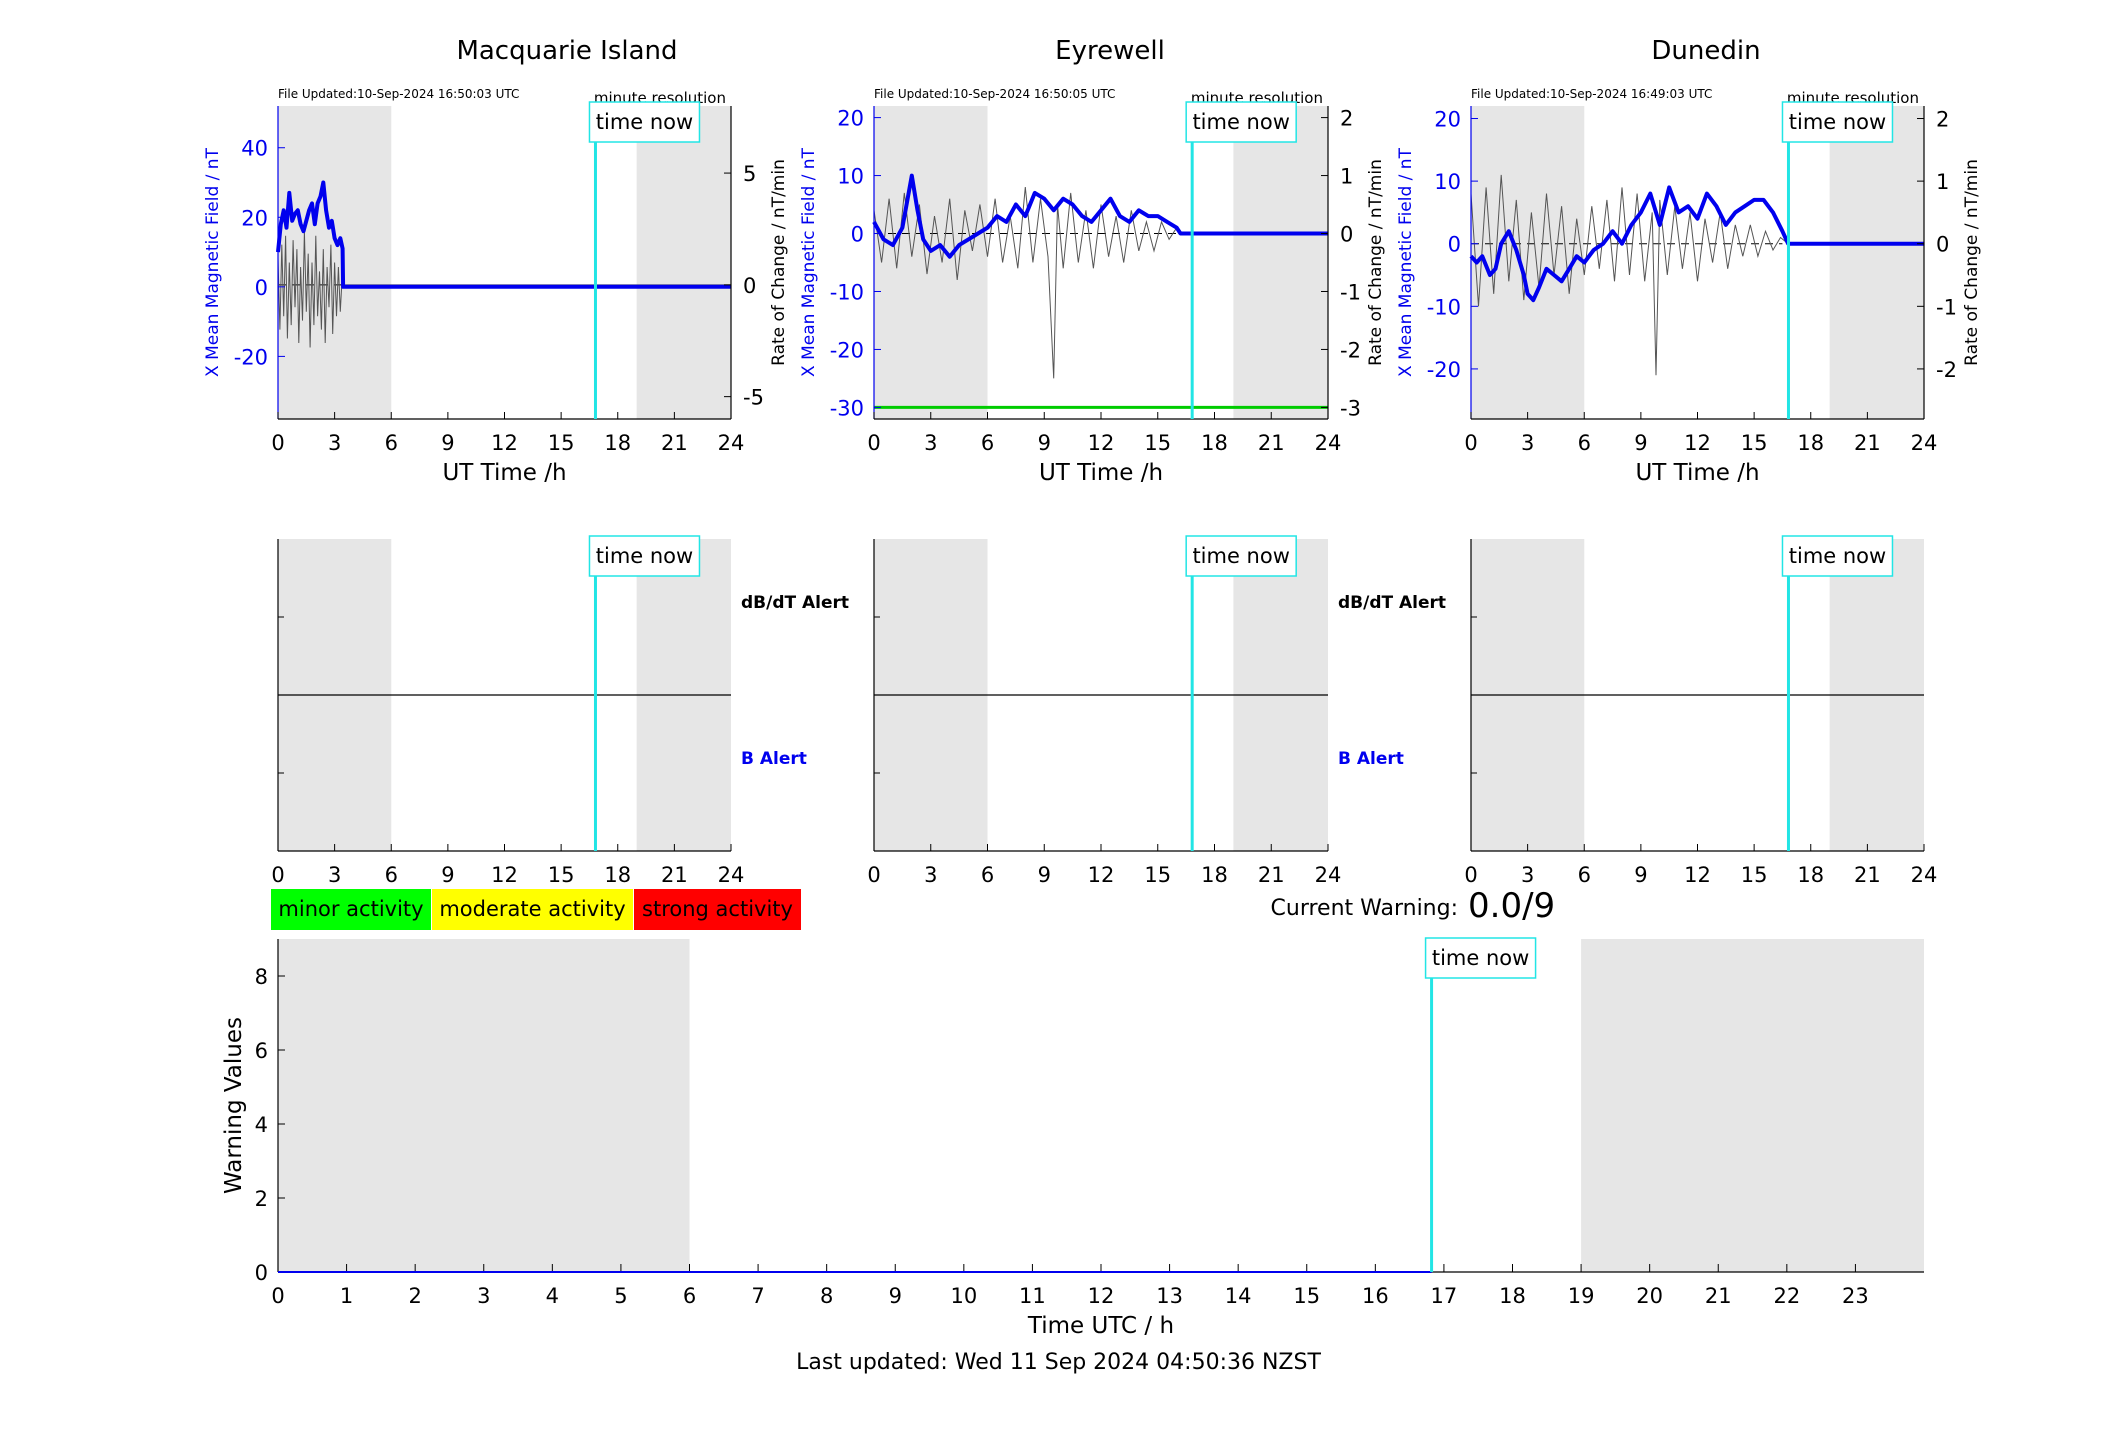  Describe the element at coordinates (532, 909) in the screenshot. I see `legend-moderate: moderate activity` at that location.